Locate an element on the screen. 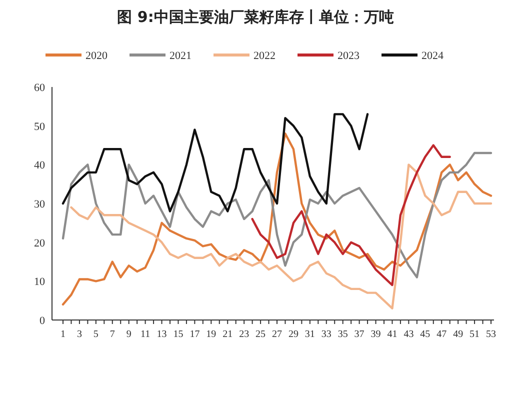  x-tick-label: 43 is located at coordinates (409, 334).